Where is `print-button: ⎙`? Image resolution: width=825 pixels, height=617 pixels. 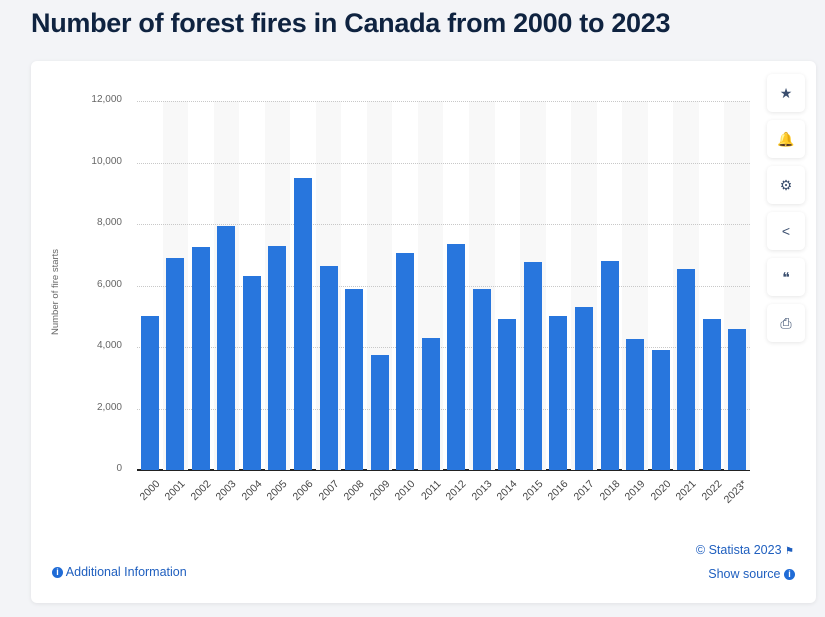
print-button: ⎙ is located at coordinates (786, 323).